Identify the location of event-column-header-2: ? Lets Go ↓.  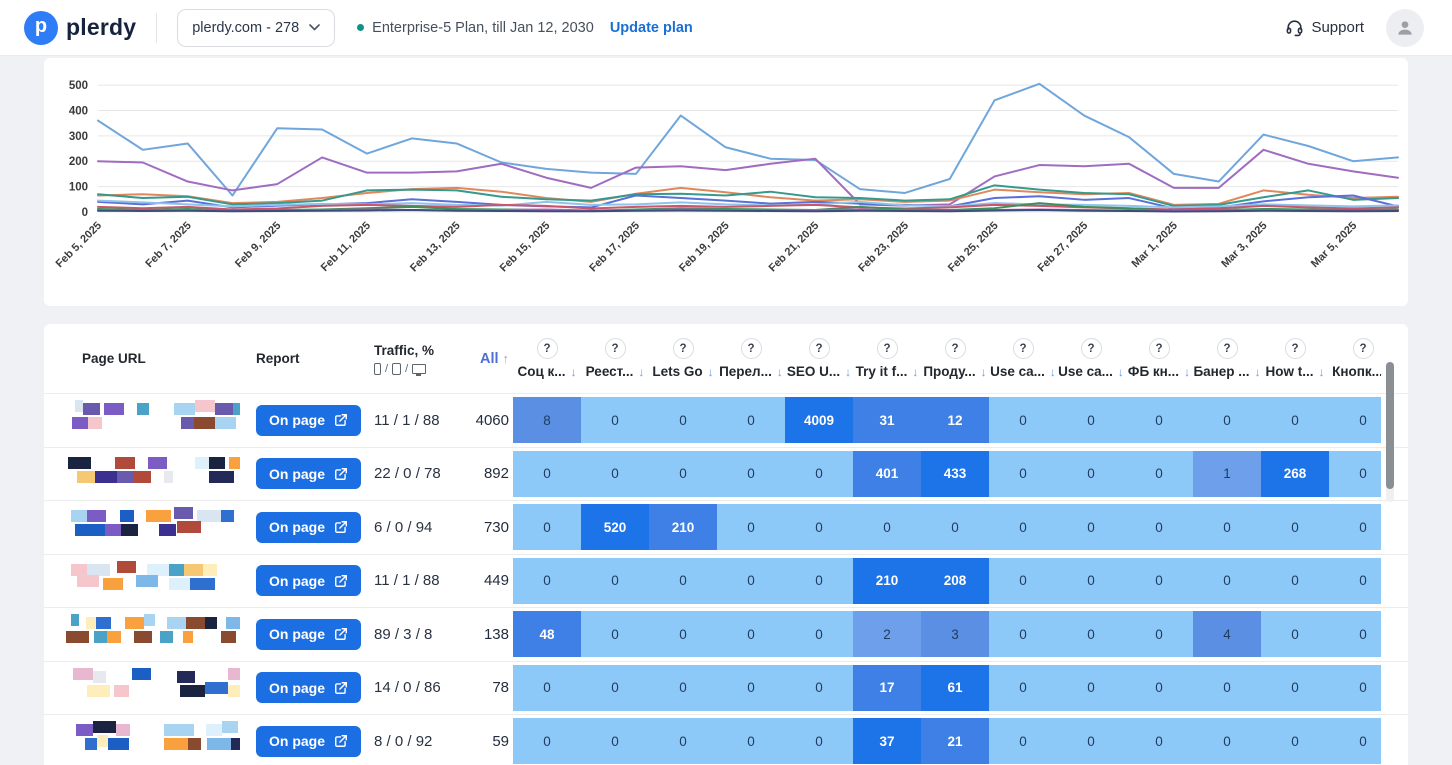
(683, 358).